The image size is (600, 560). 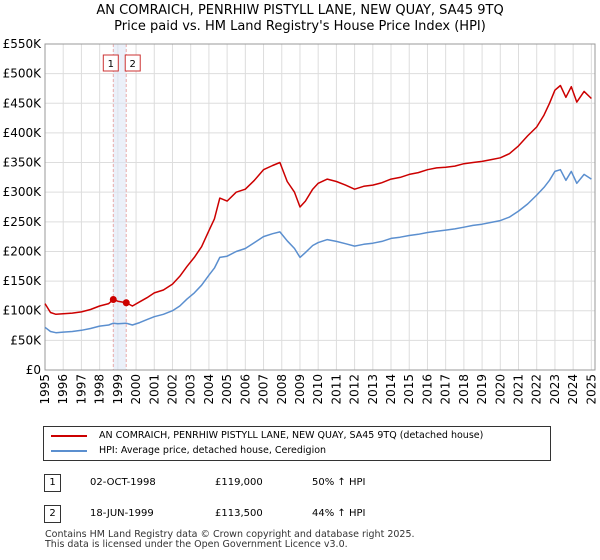 What do you see at coordinates (23, 163) in the screenshot?
I see `y-tick-label: £350K` at bounding box center [23, 163].